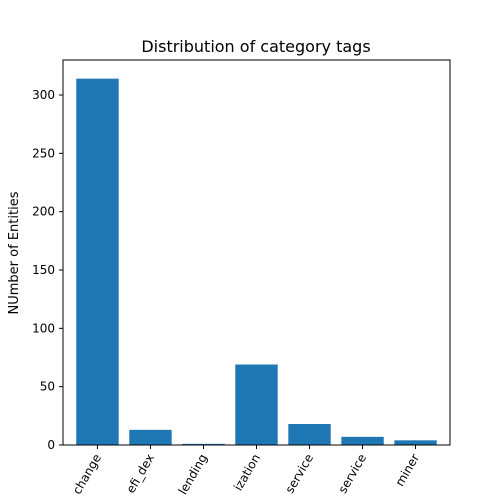  Describe the element at coordinates (150, 437) in the screenshot. I see `bar-defi_dex` at that location.